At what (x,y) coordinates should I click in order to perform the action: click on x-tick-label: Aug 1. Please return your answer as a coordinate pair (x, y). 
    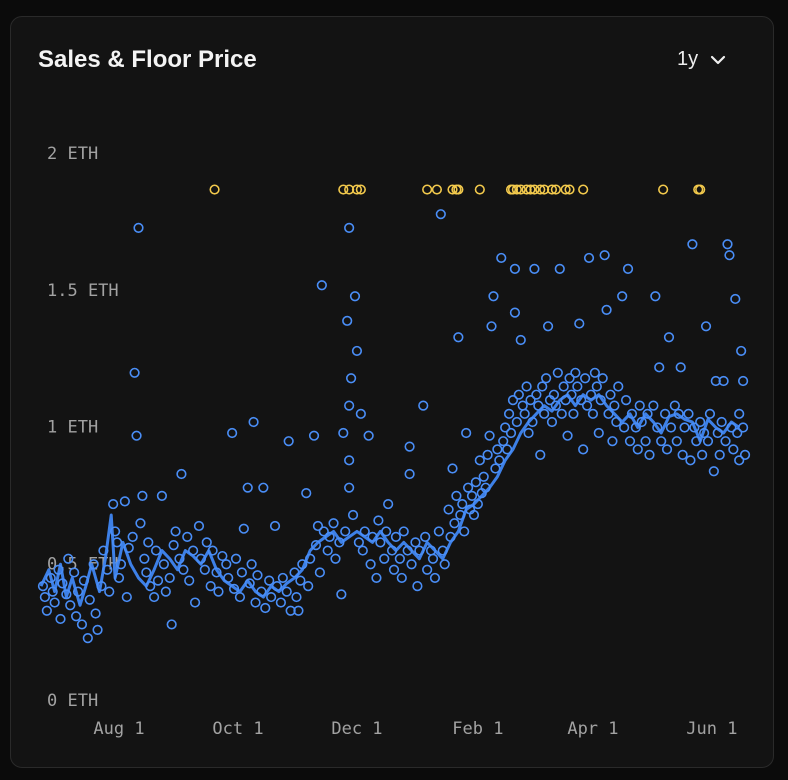
    Looking at the image, I should click on (118, 729).